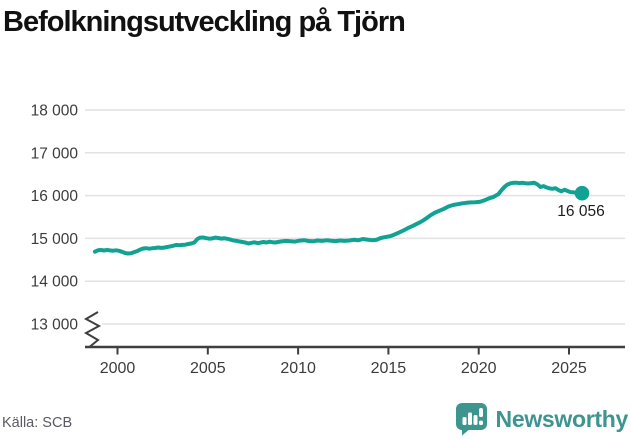  Describe the element at coordinates (92, 329) in the screenshot. I see `axis-break-icon` at that location.